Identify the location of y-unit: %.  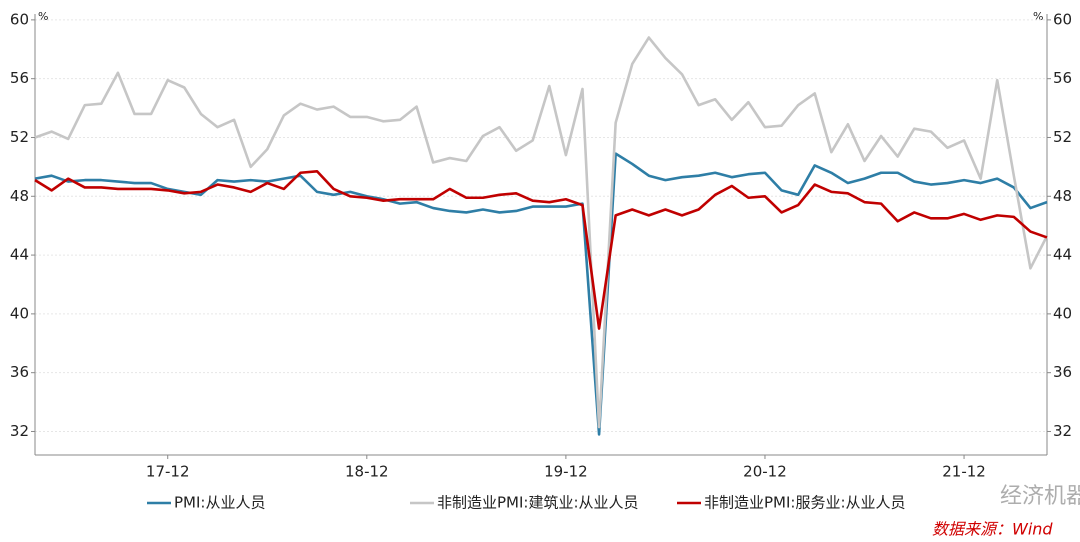
(43, 16).